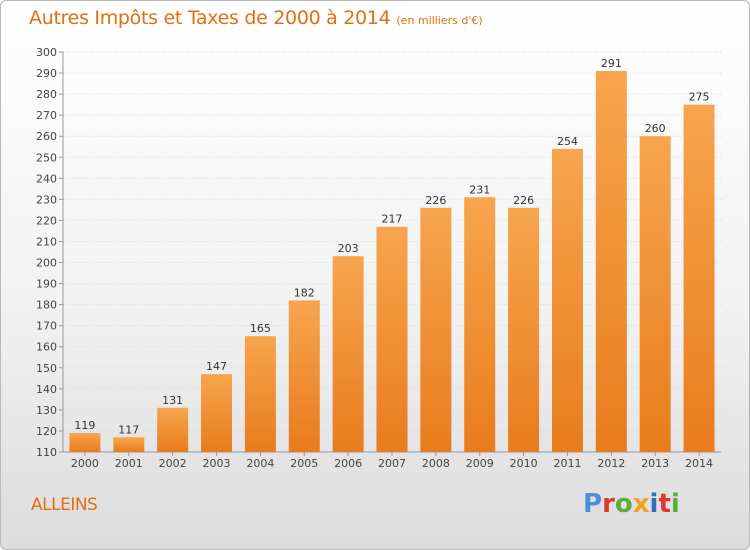 The height and width of the screenshot is (550, 750). What do you see at coordinates (173, 463) in the screenshot?
I see `x-tick-label-2002: 2002` at bounding box center [173, 463].